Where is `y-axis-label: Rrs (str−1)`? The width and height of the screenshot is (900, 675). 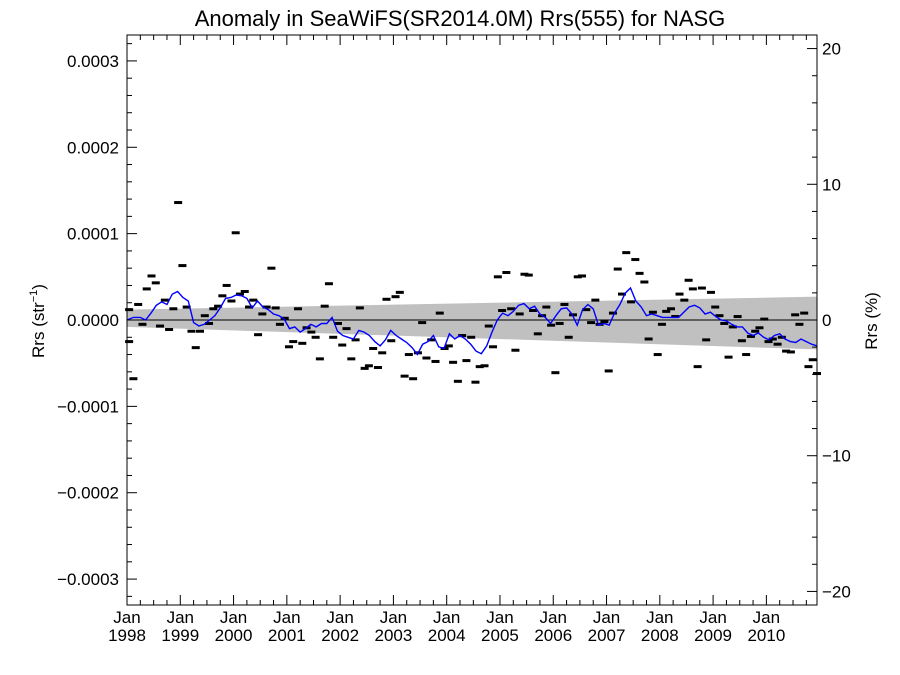
y-axis-label: Rrs (str−1) is located at coordinates (38, 321).